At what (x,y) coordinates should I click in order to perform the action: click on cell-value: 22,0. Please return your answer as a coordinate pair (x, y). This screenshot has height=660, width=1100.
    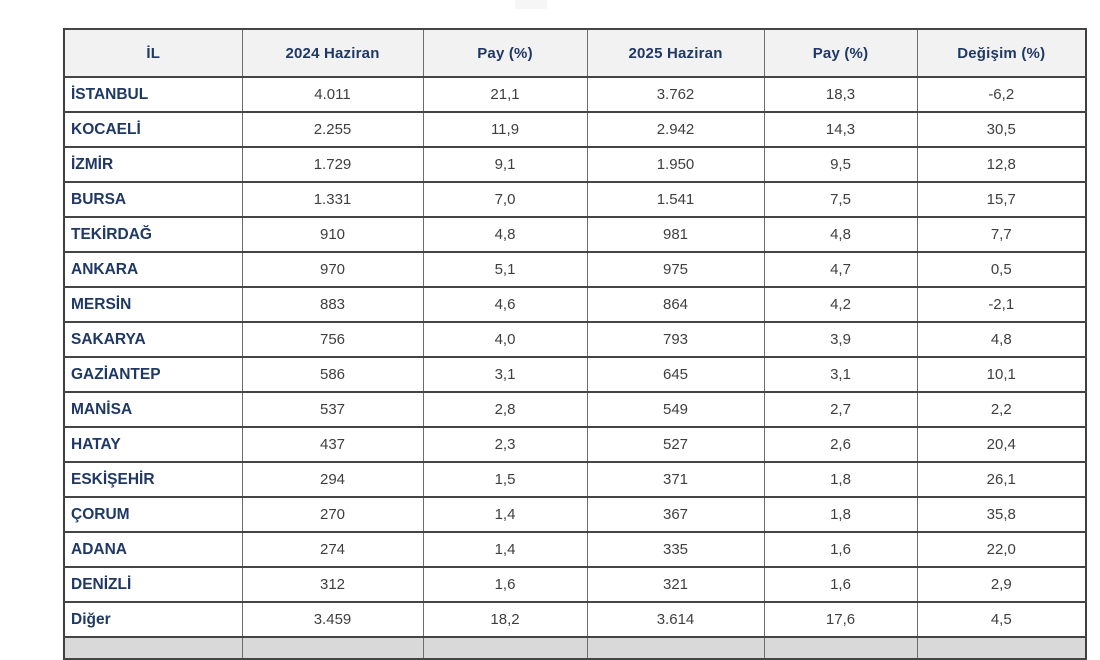
    Looking at the image, I should click on (1001, 549).